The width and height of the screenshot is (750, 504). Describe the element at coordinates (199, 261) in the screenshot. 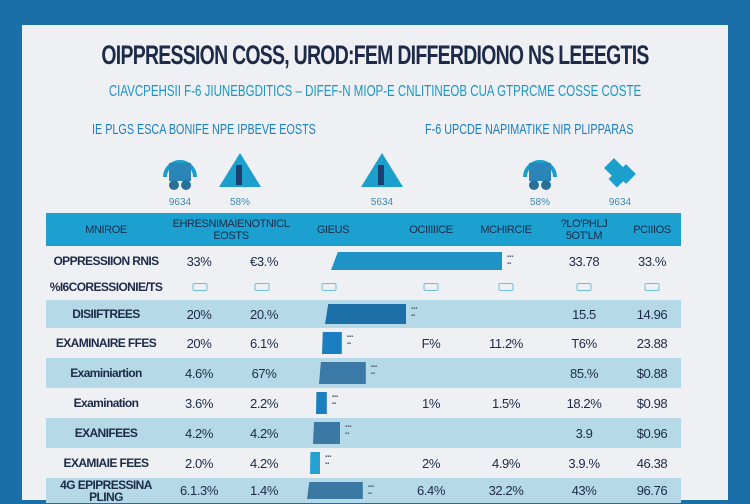

I see `cell-c1: 33%` at that location.